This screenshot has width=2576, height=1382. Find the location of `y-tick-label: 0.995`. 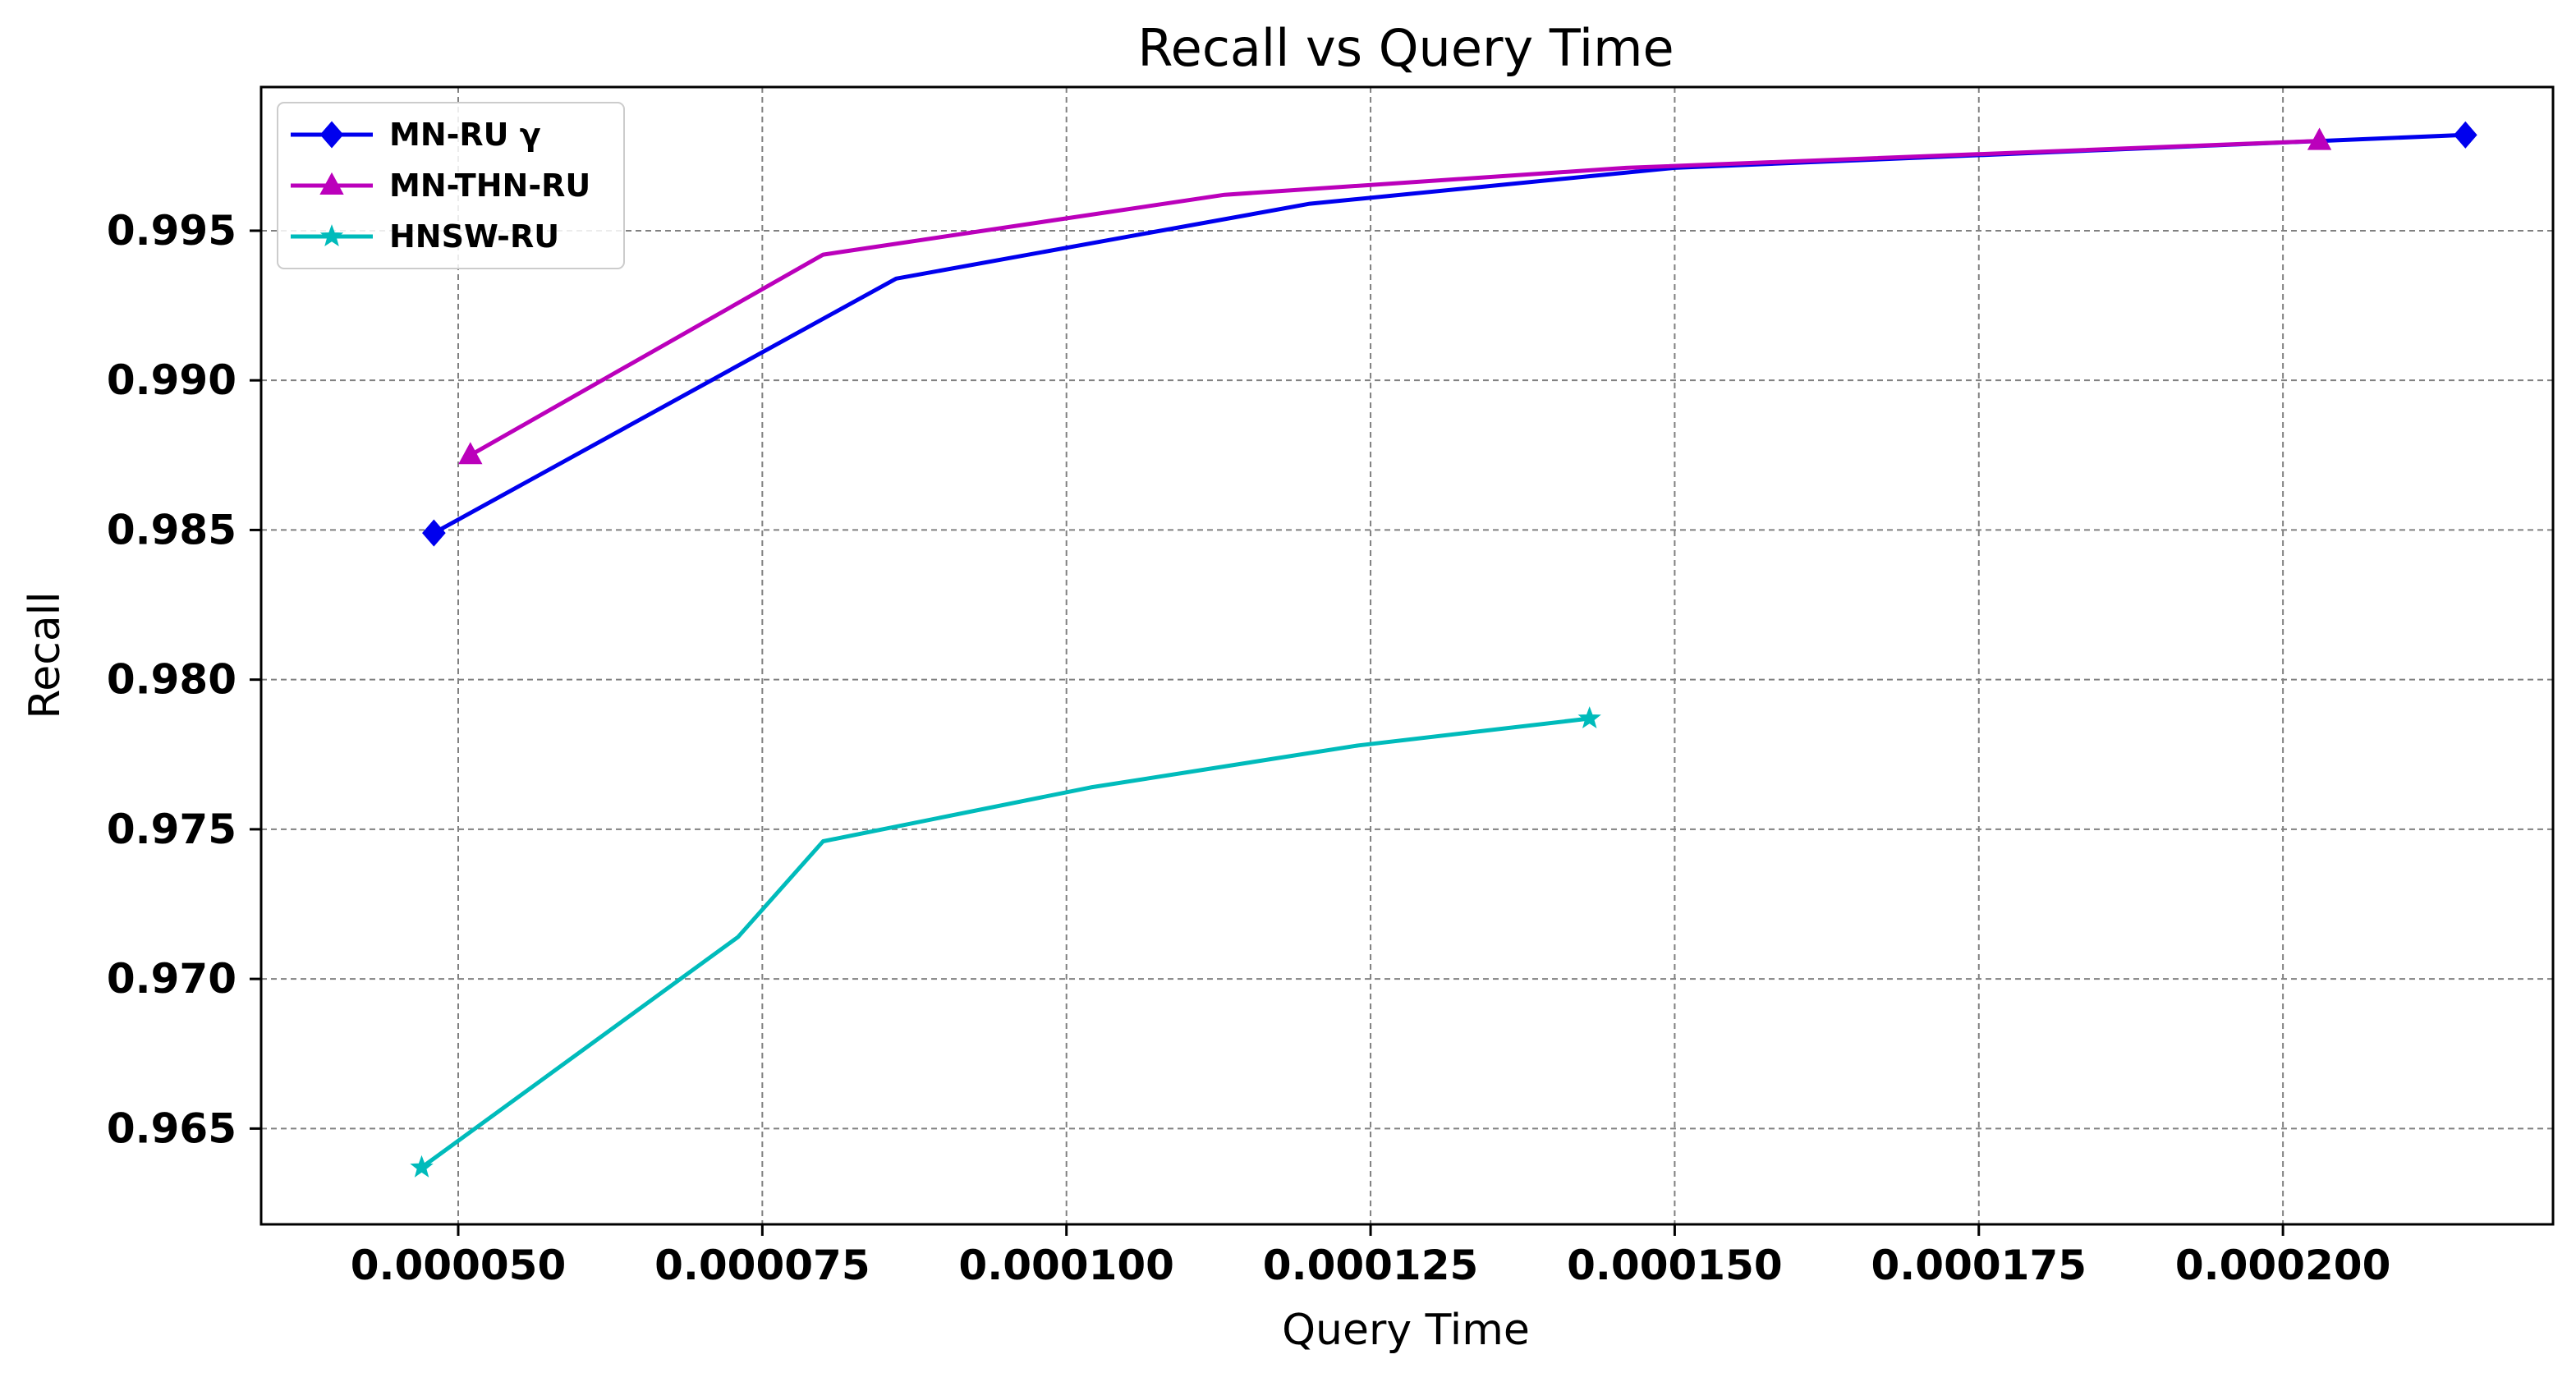

y-tick-label: 0.995 is located at coordinates (171, 231).